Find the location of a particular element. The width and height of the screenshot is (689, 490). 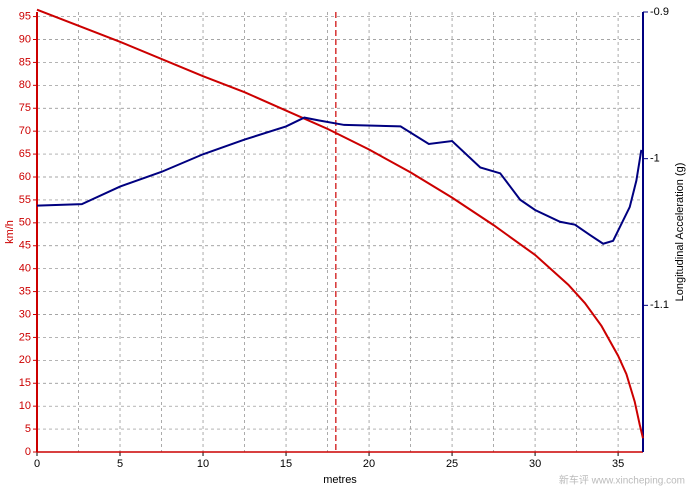

y-tick-label: 50 is located at coordinates (25, 223).